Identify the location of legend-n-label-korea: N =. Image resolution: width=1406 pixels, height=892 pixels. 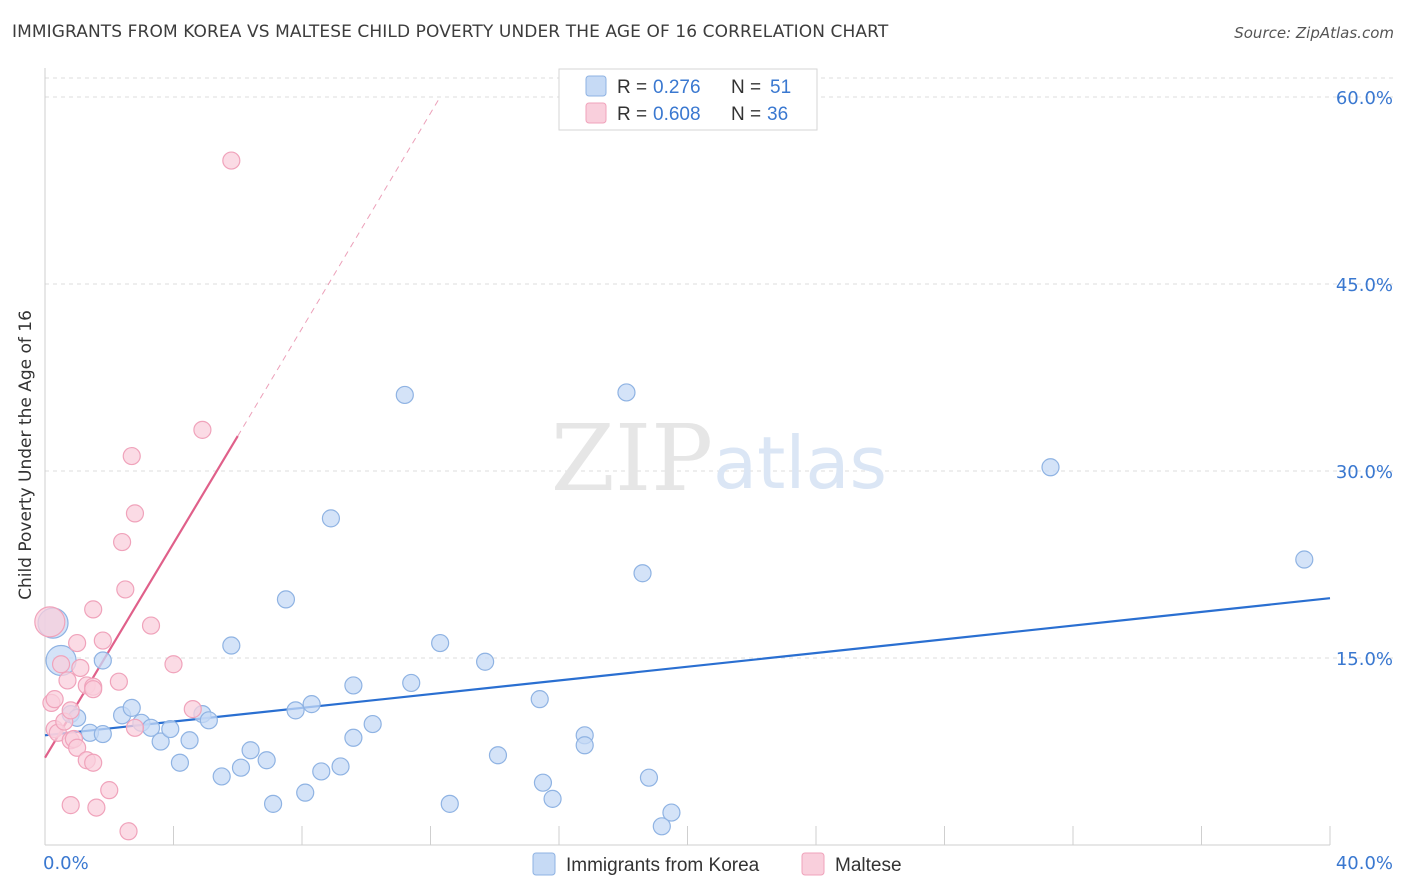
(746, 87).